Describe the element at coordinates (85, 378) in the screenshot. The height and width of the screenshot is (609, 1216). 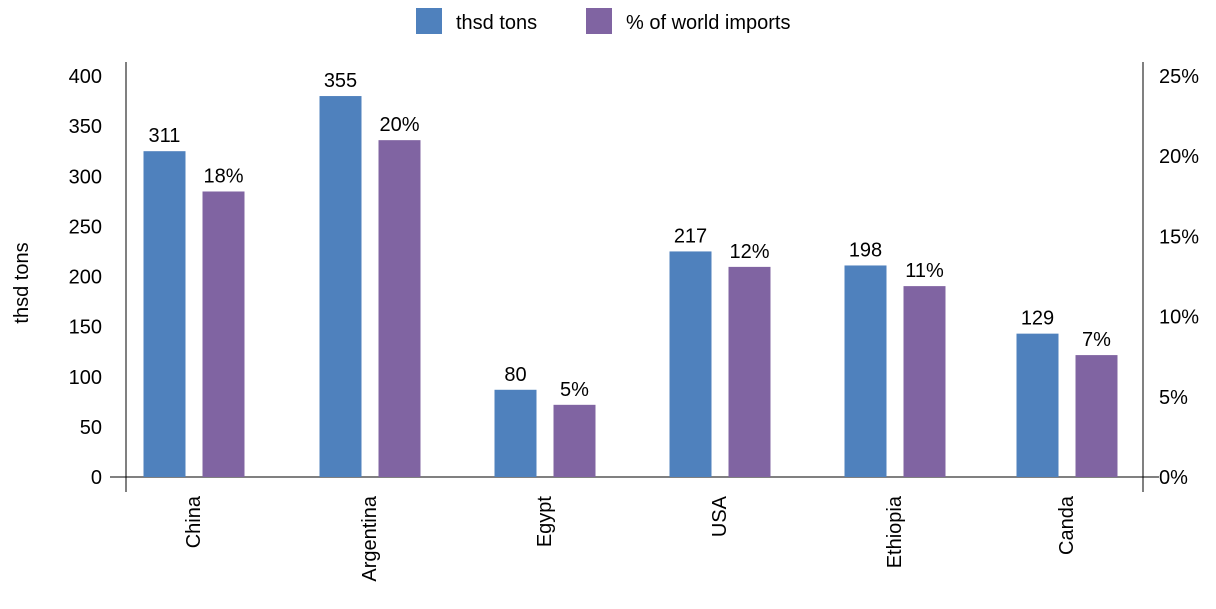
I see `y-tick-label: 100` at that location.